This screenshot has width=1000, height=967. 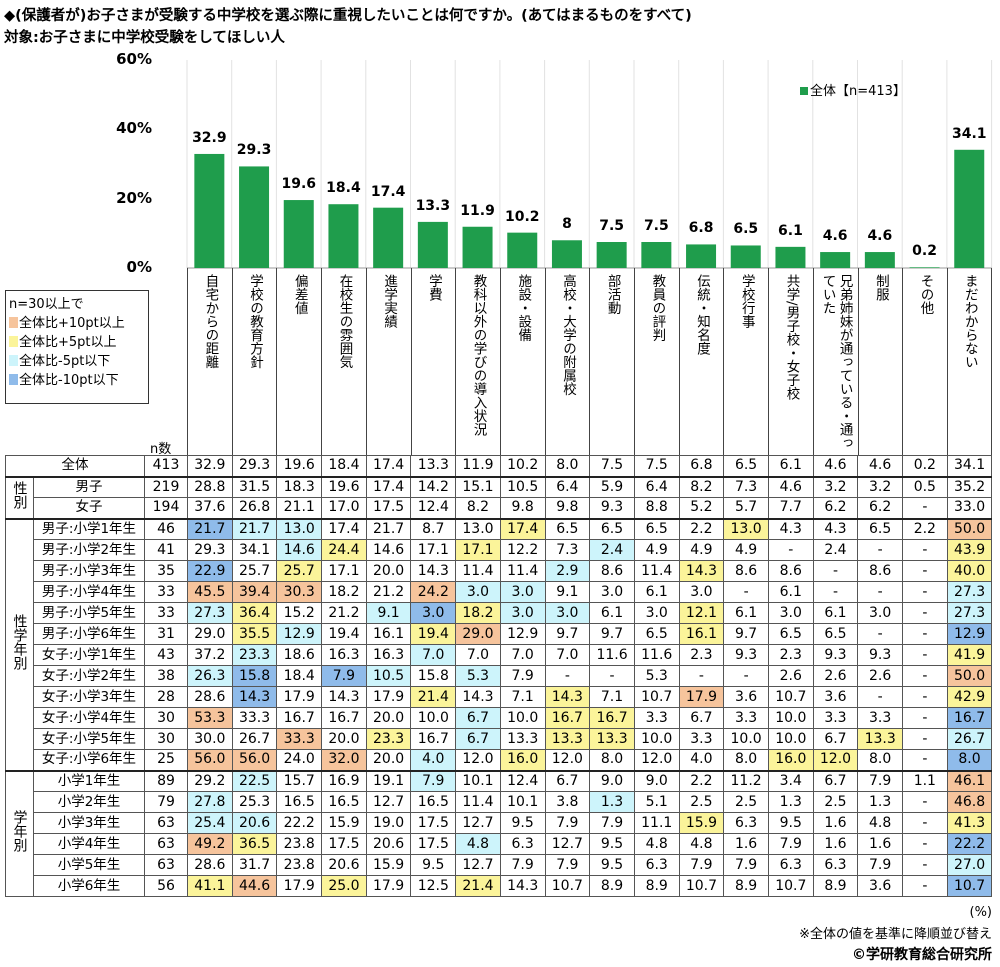 I want to click on table-cell: 21.1, so click(x=299, y=508).